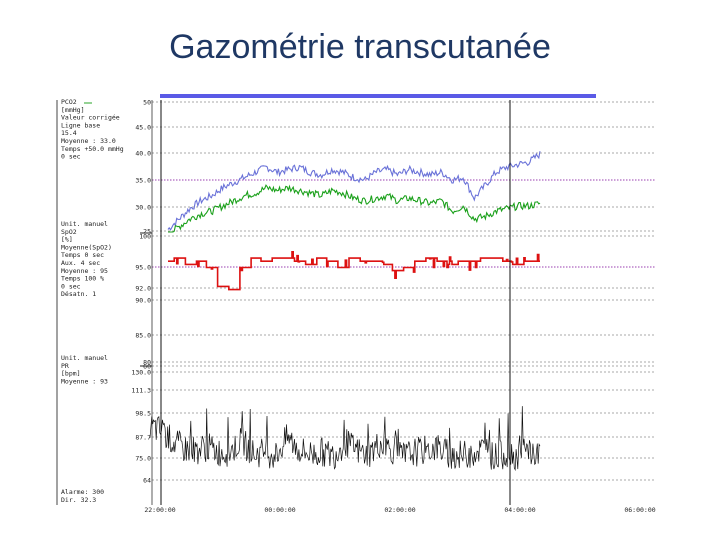 This screenshot has height=540, width=720. What do you see at coordinates (71, 374) in the screenshot?
I see `sidebar-pr-line: [bpm]` at bounding box center [71, 374].